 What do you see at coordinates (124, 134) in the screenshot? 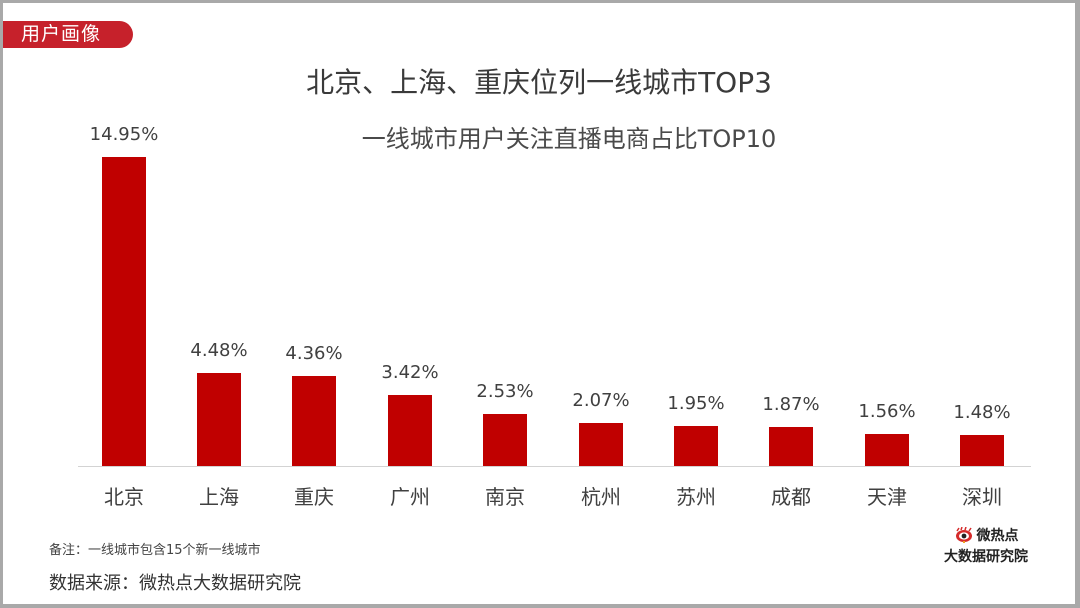
I see `bar-value-label: 14.95%` at bounding box center [124, 134].